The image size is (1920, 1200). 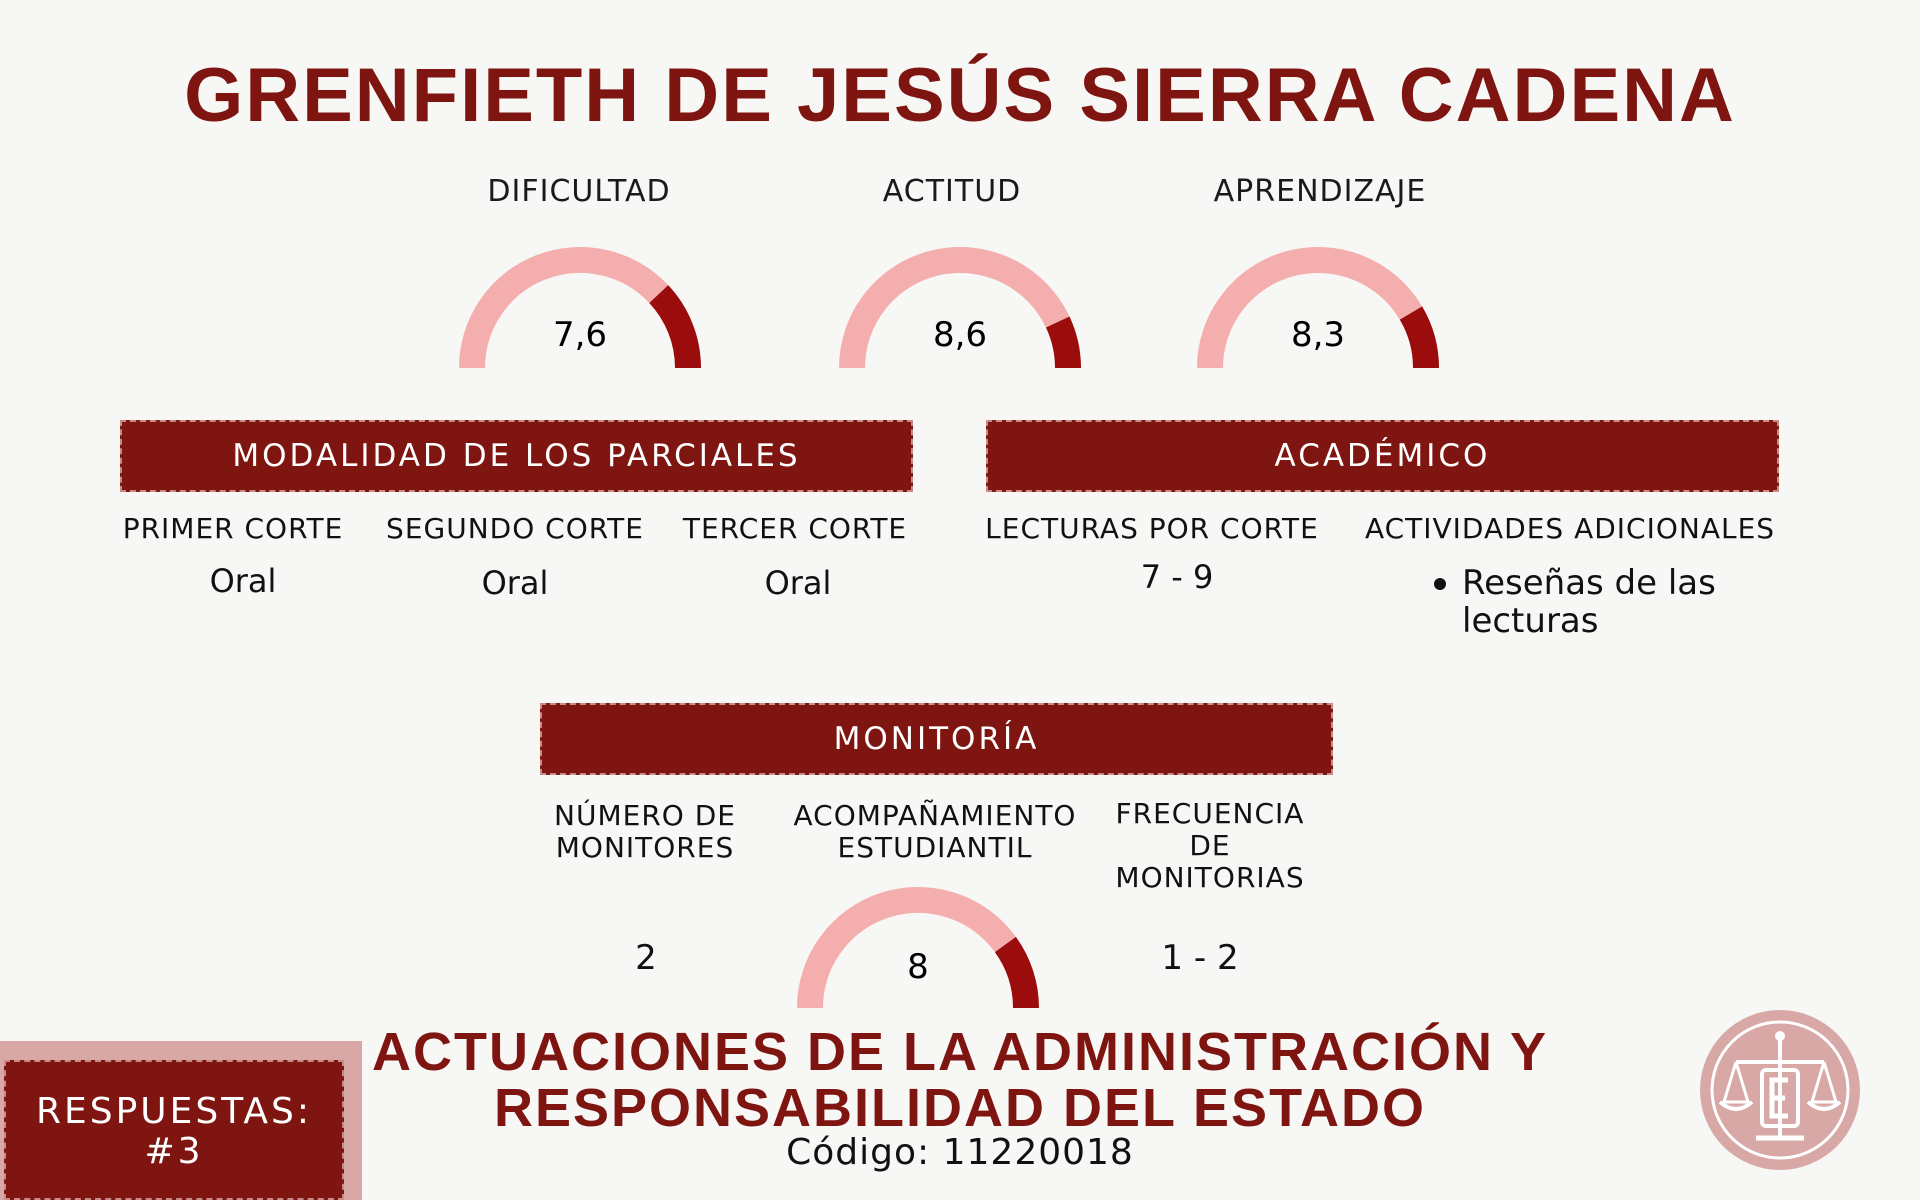 I want to click on gauge-value-actitud: 8,6, so click(x=960, y=335).